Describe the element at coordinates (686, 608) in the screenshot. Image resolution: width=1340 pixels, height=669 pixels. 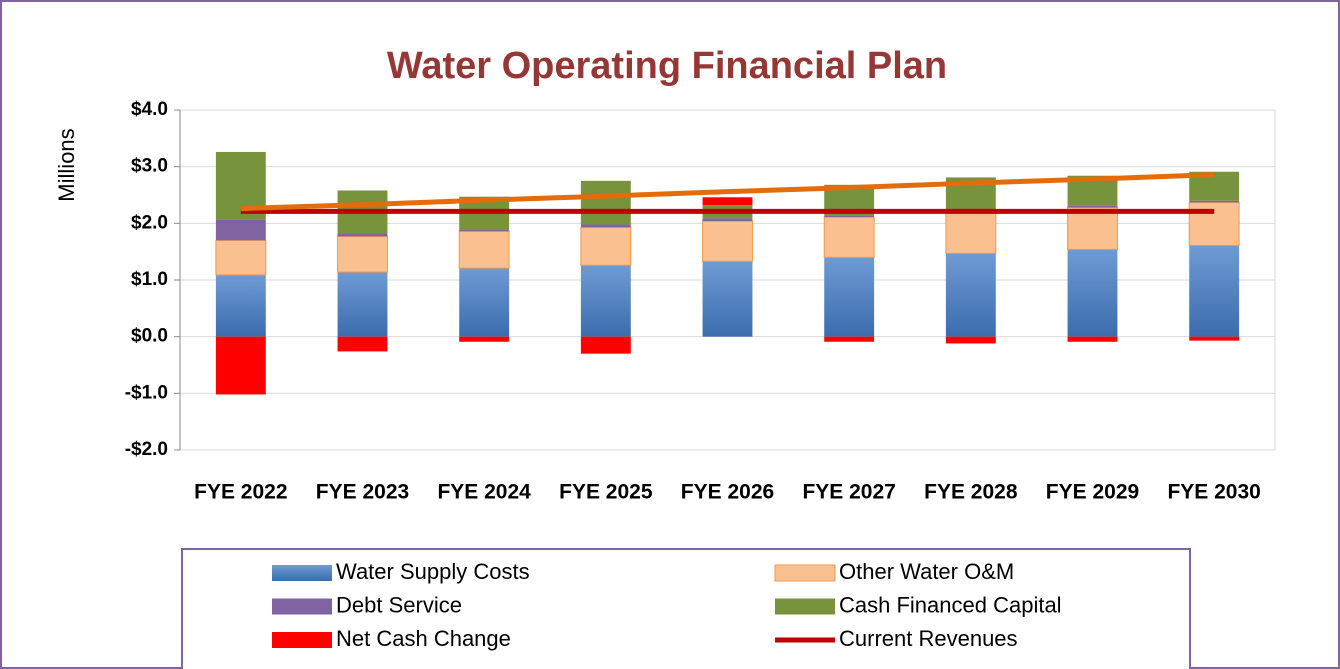
I see `legend-box` at that location.